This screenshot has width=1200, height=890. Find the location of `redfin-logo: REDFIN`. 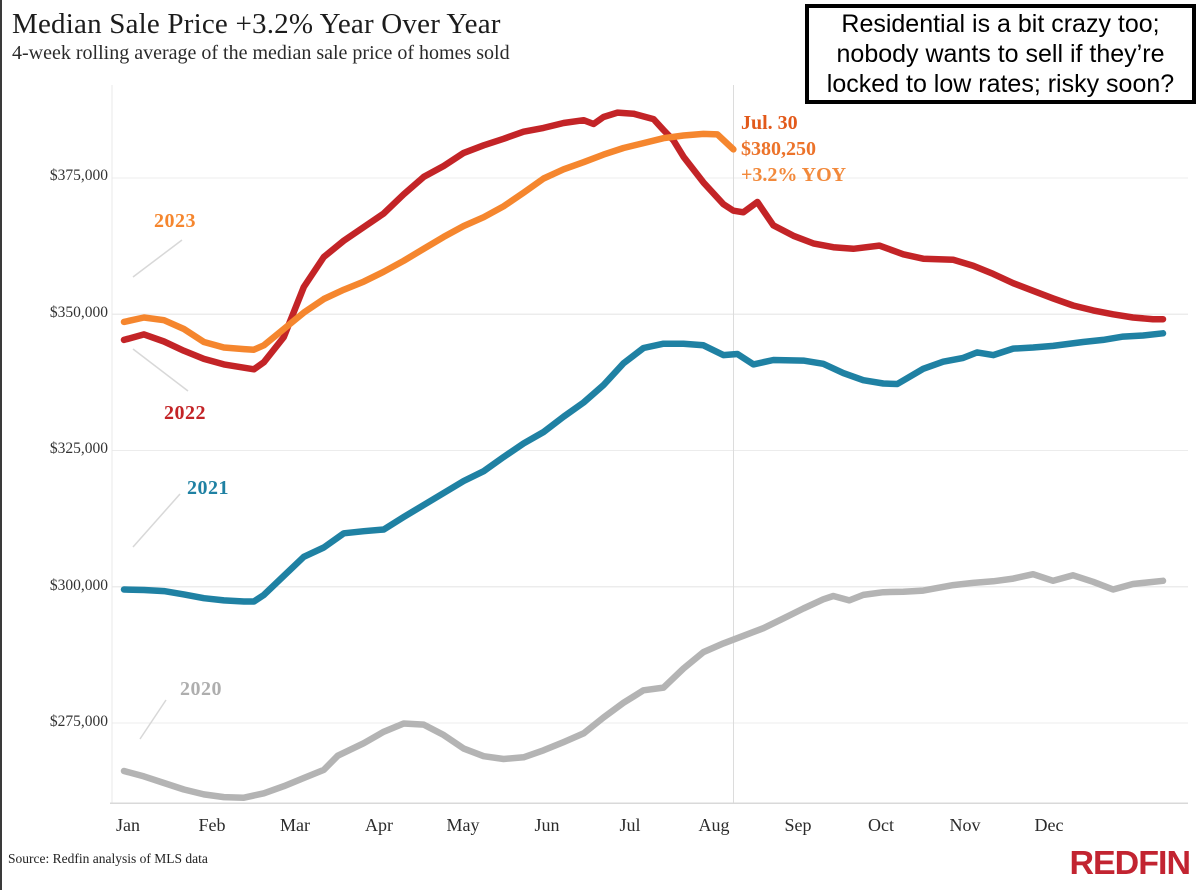

redfin-logo: REDFIN is located at coordinates (1130, 863).